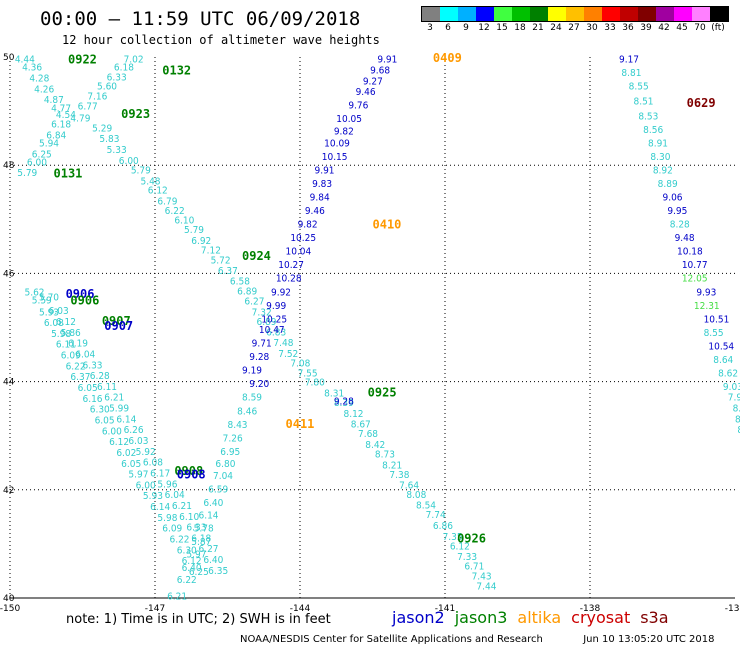 Image resolution: width=740 pixels, height=650 pixels. I want to click on wave-height-label: 6.11, so click(107, 387).